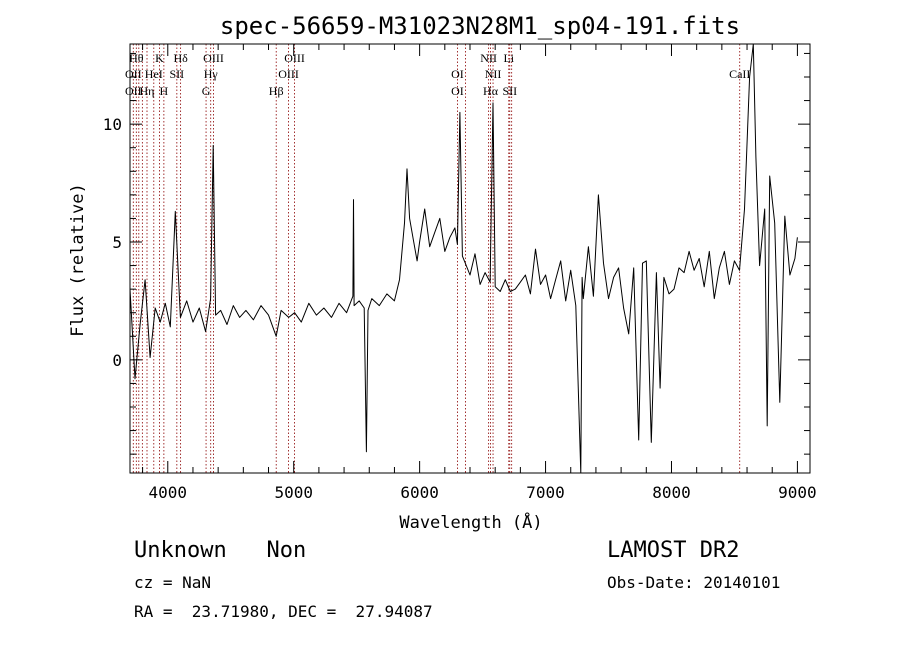 This screenshot has width=900, height=649. I want to click on redshift-label: cz = NaN, so click(173, 582).